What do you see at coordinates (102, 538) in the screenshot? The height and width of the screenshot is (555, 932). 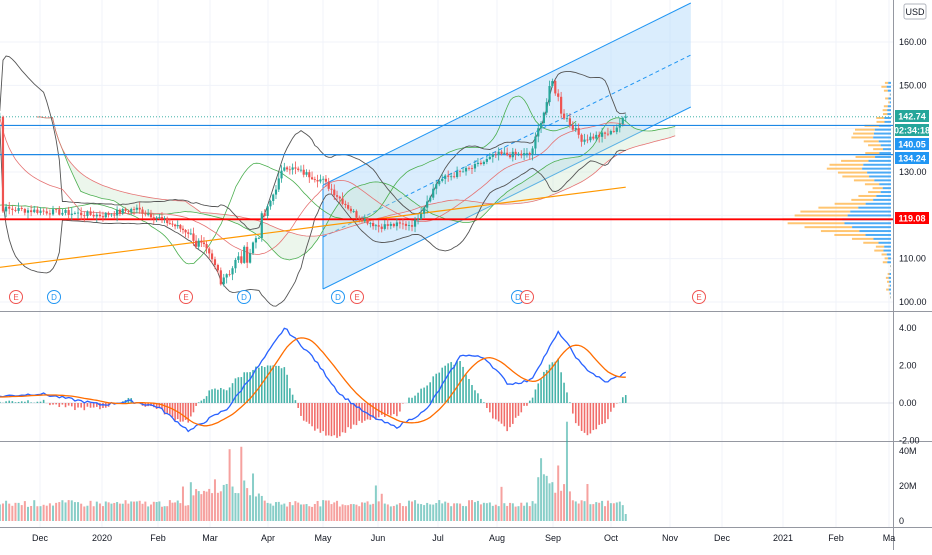 I see `time-axis-label: 2020` at bounding box center [102, 538].